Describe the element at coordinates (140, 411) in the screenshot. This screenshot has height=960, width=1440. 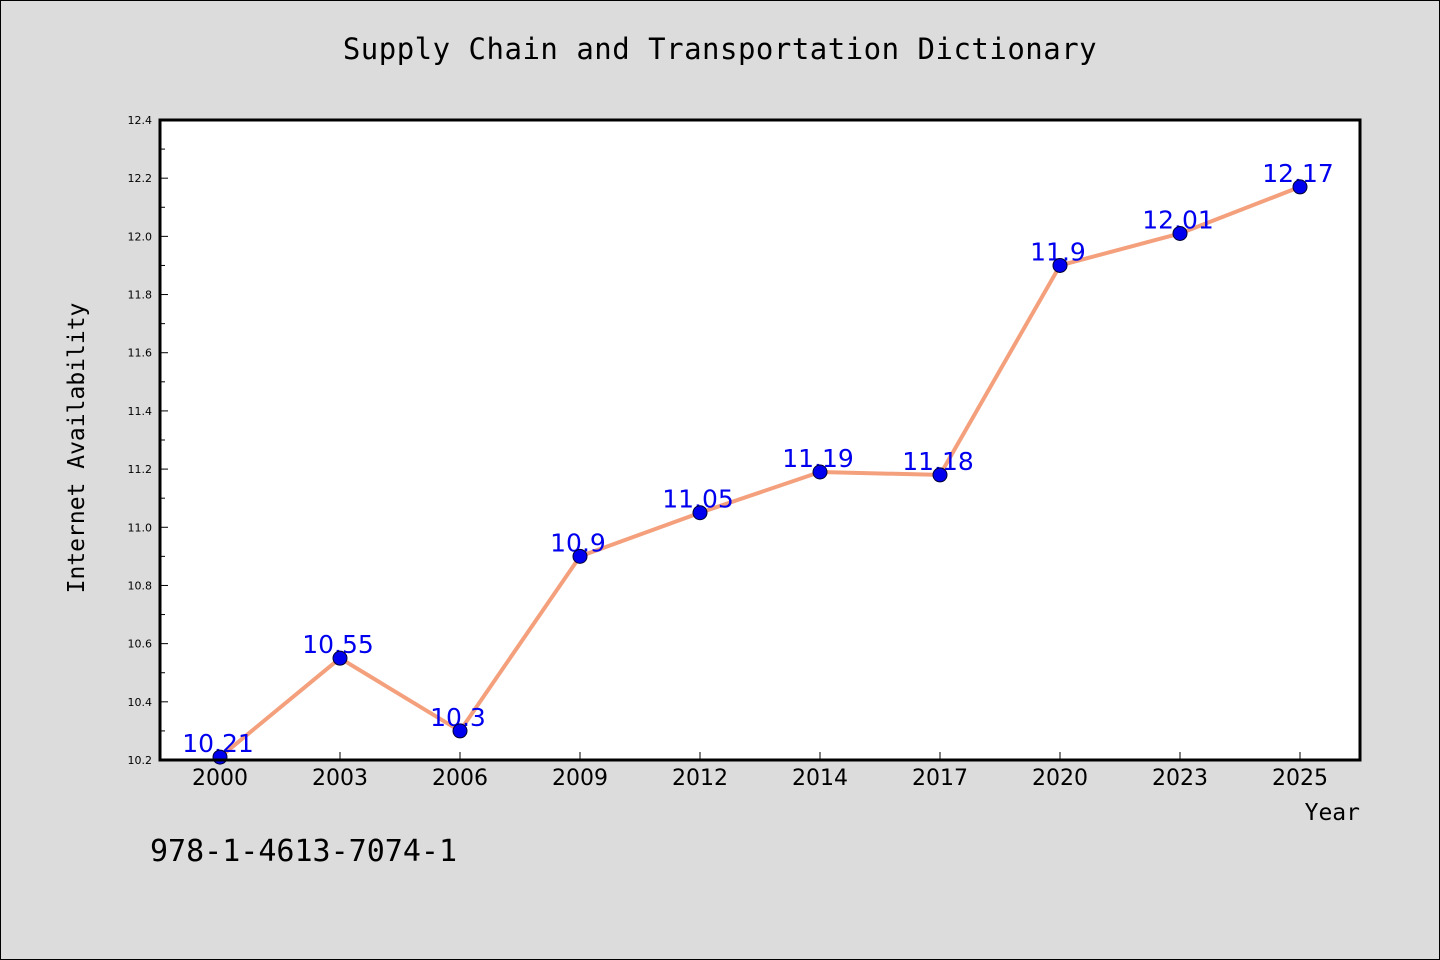
I see `y-tick-label: 11.4` at that location.